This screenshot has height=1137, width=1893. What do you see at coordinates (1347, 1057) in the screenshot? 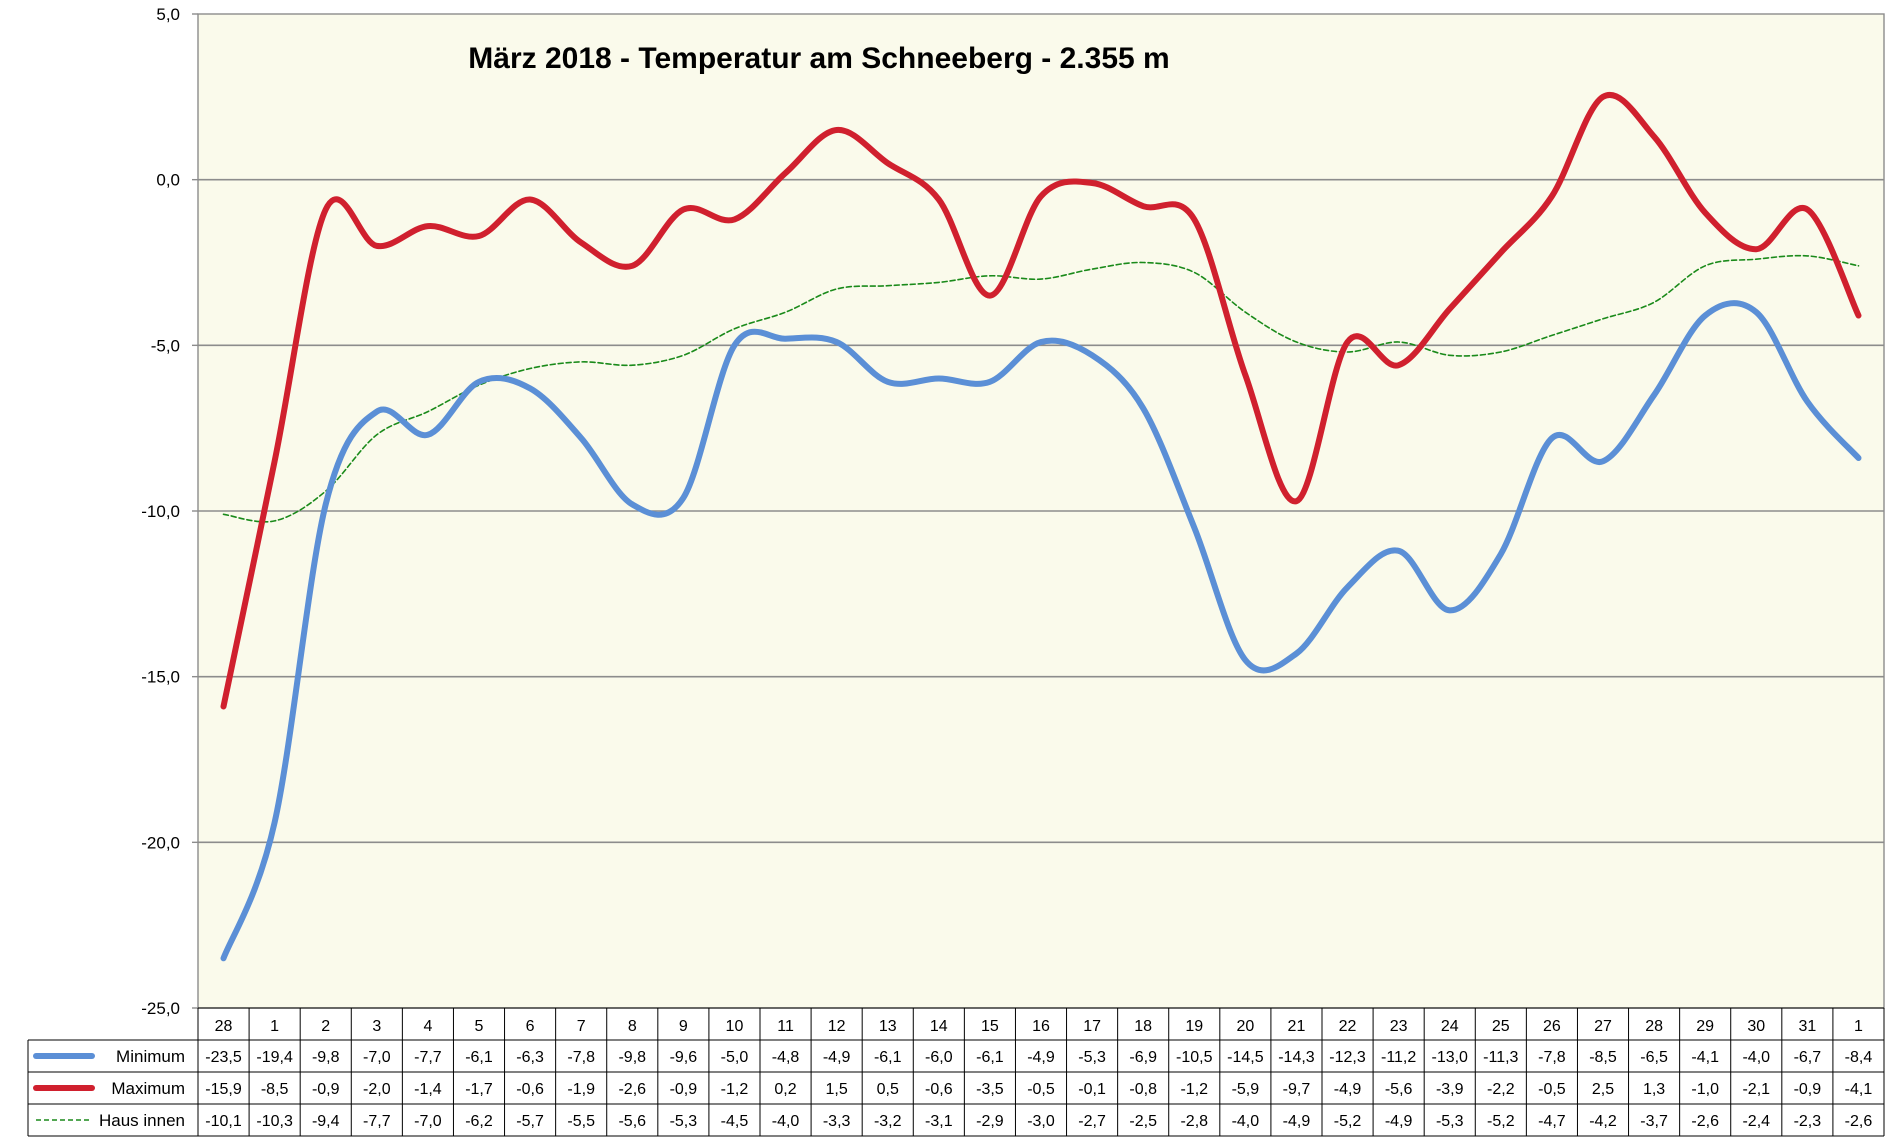
I see `data-cell: -12,3` at bounding box center [1347, 1057].